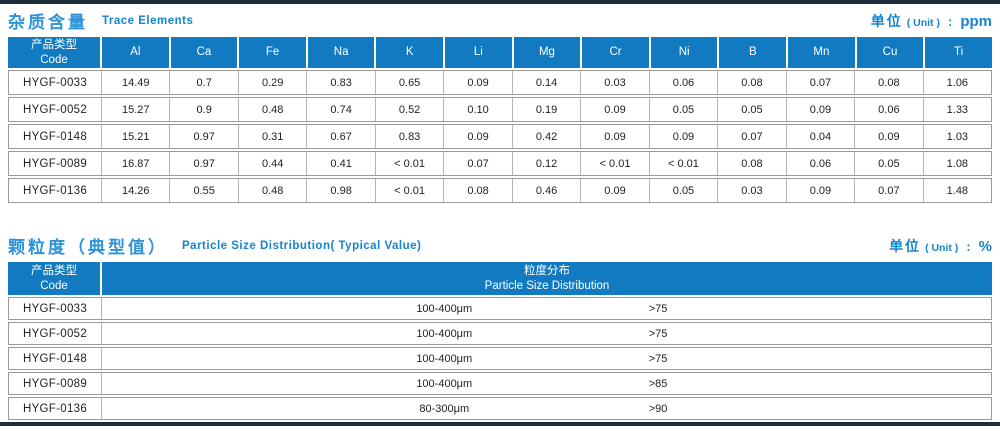 The height and width of the screenshot is (431, 1000). I want to click on row-value: 0.12, so click(545, 163).